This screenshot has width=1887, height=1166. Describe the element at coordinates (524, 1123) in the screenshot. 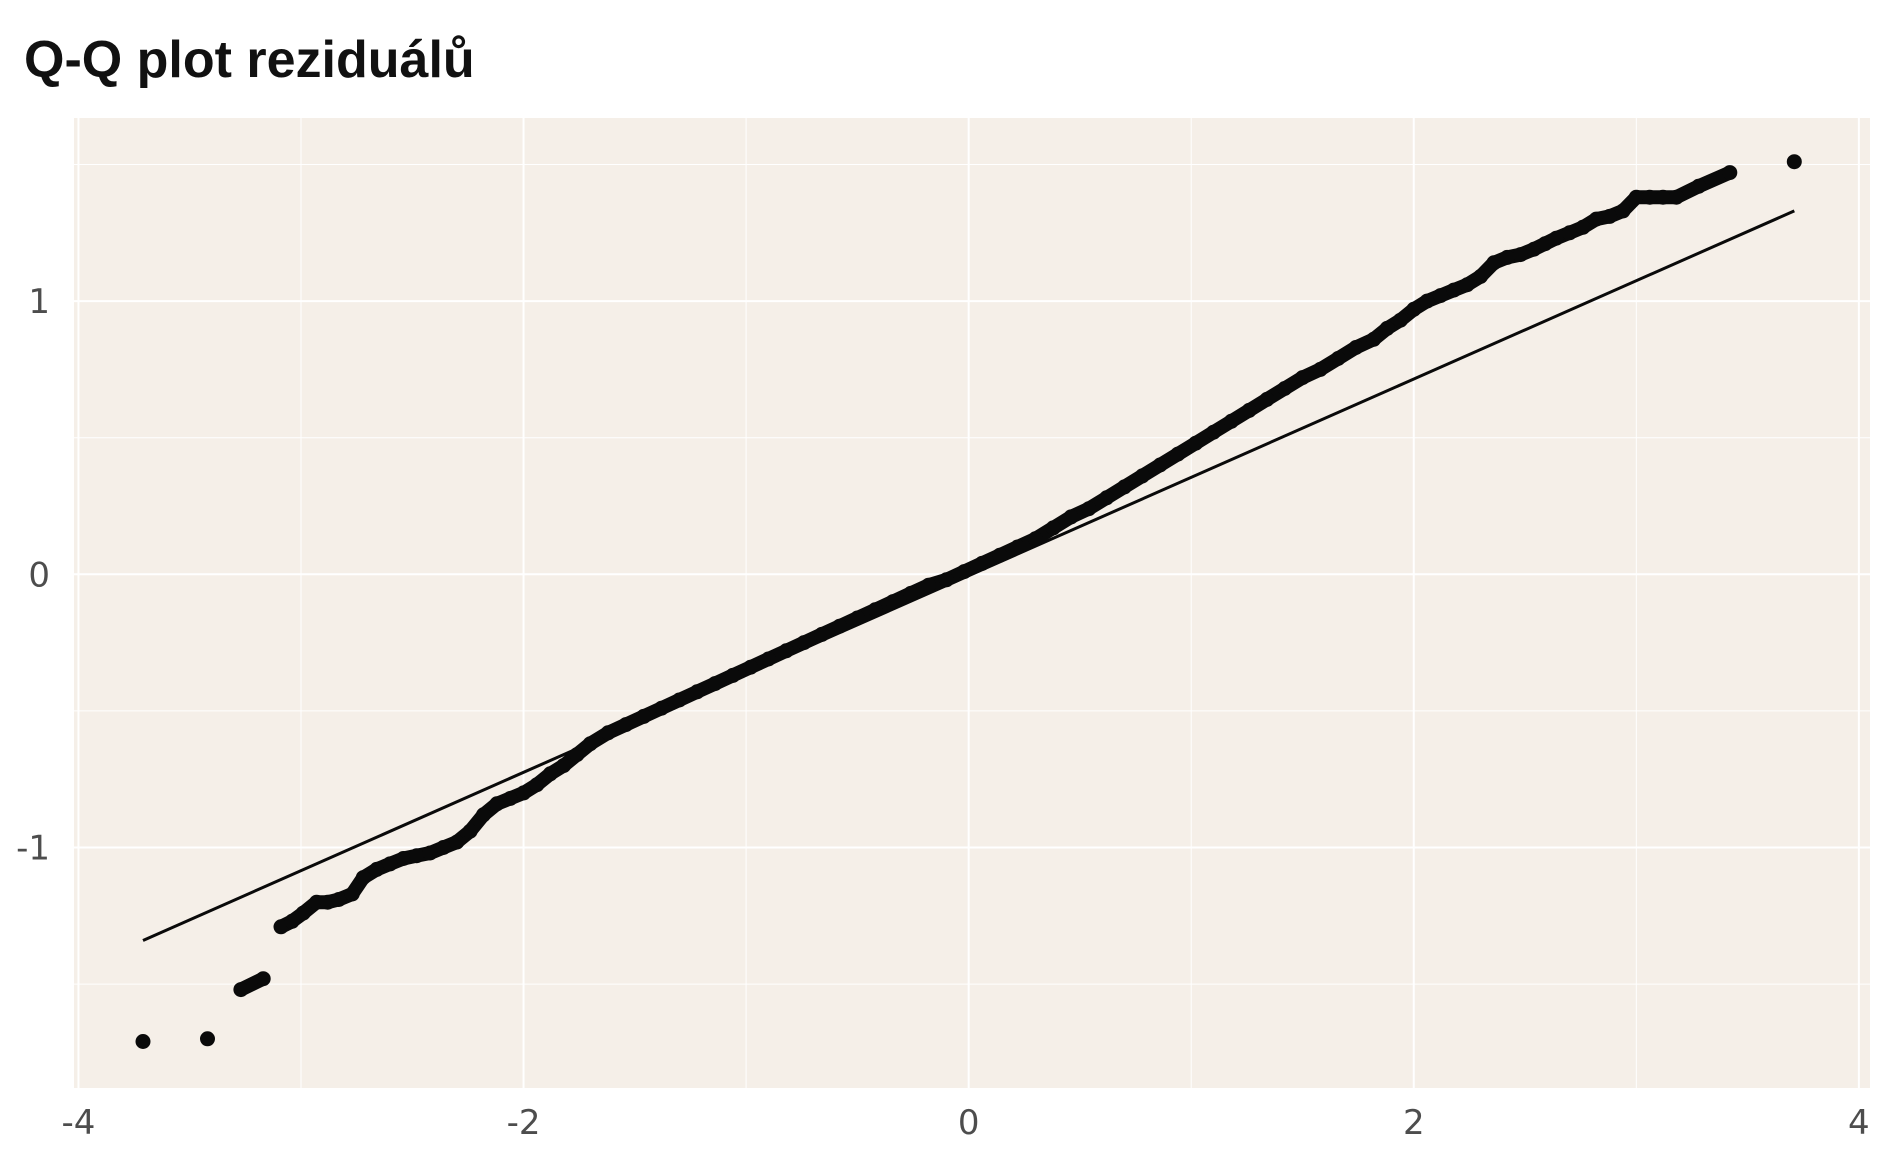

I see `x-tick-label: -2` at that location.